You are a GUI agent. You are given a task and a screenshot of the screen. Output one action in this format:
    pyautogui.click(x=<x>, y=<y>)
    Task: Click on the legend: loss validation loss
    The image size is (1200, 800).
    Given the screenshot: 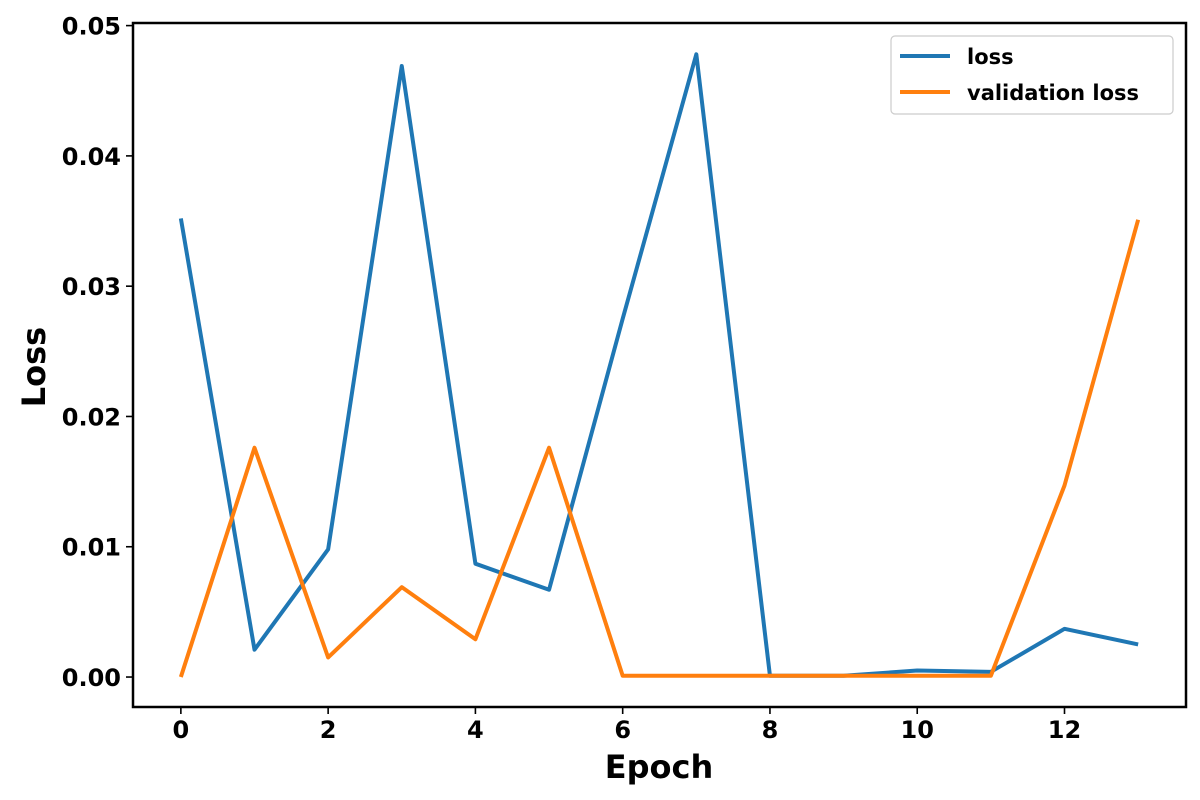 What is the action you would take?
    pyautogui.click(x=1032, y=75)
    